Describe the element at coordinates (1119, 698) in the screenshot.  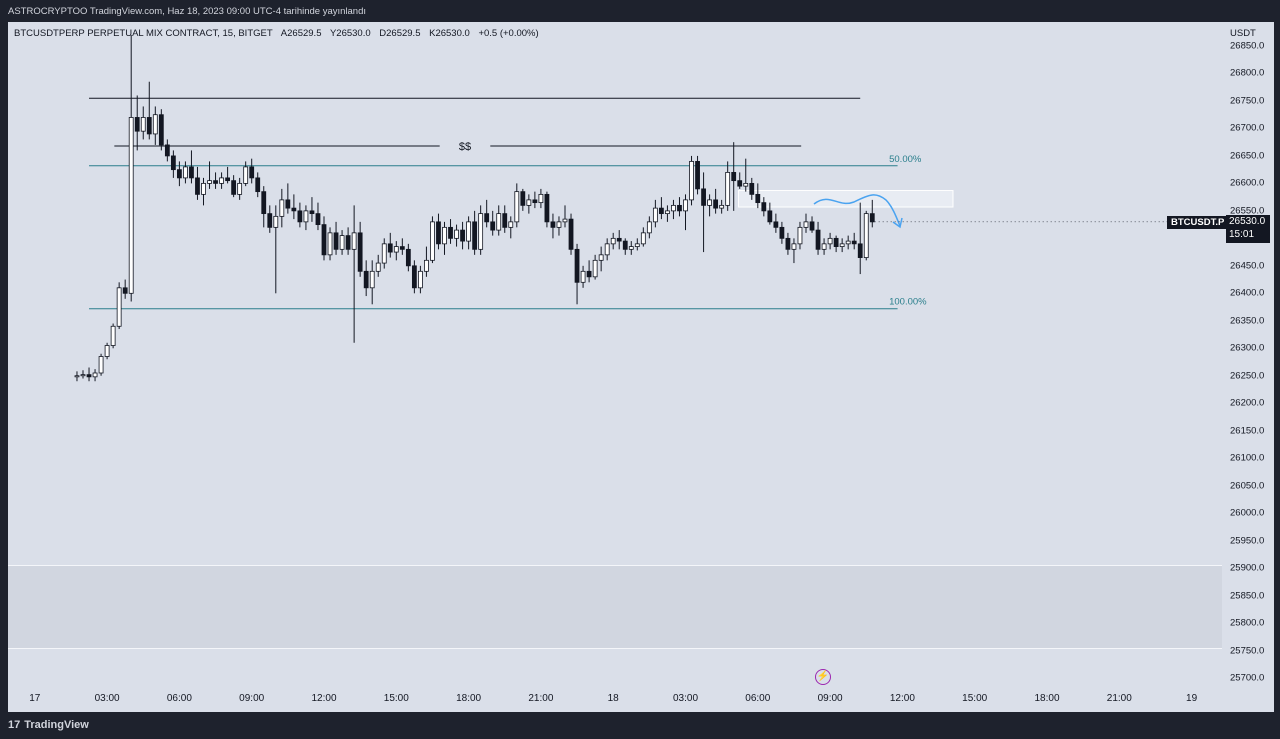
I see `time-tick-label: 21:00` at that location.